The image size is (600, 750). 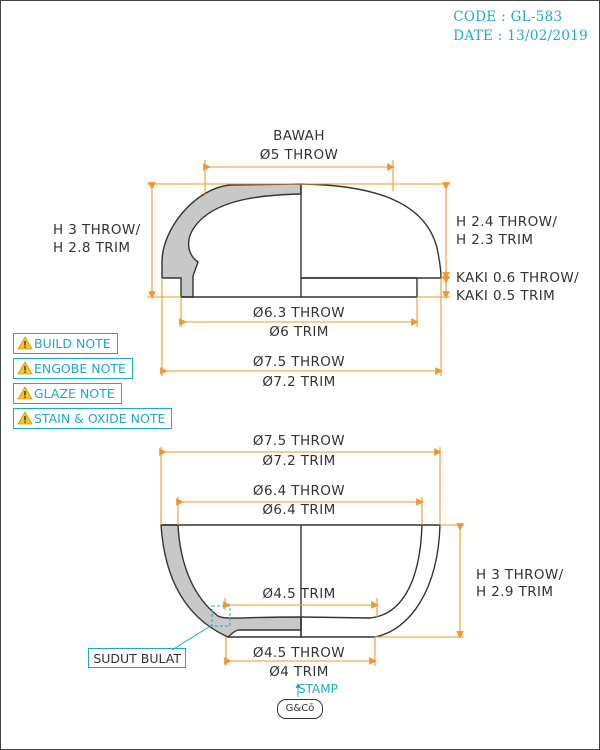 What do you see at coordinates (298, 461) in the screenshot?
I see `bowl-outer-width-label-2: Ø7.2 TRIM` at bounding box center [298, 461].